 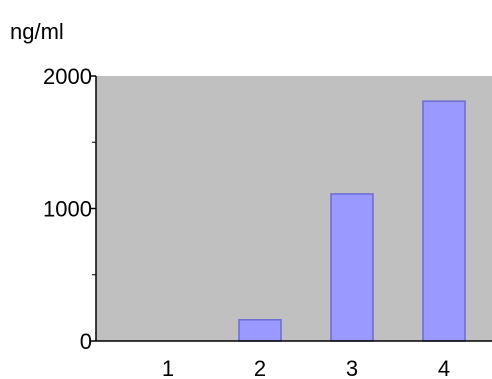 I want to click on y-axis-unit-label: ng/ml, so click(x=37, y=31).